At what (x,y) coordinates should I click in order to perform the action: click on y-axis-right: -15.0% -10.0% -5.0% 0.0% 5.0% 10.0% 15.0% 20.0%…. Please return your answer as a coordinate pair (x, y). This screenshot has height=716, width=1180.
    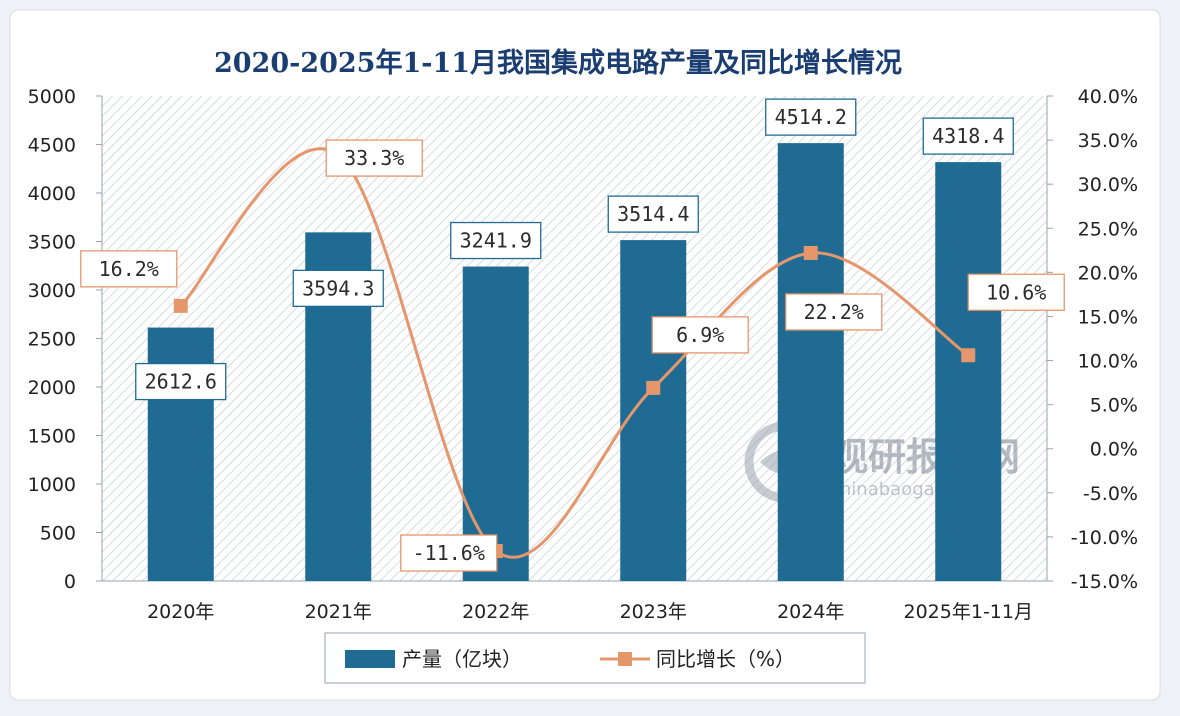
    Looking at the image, I should click on (1092, 339).